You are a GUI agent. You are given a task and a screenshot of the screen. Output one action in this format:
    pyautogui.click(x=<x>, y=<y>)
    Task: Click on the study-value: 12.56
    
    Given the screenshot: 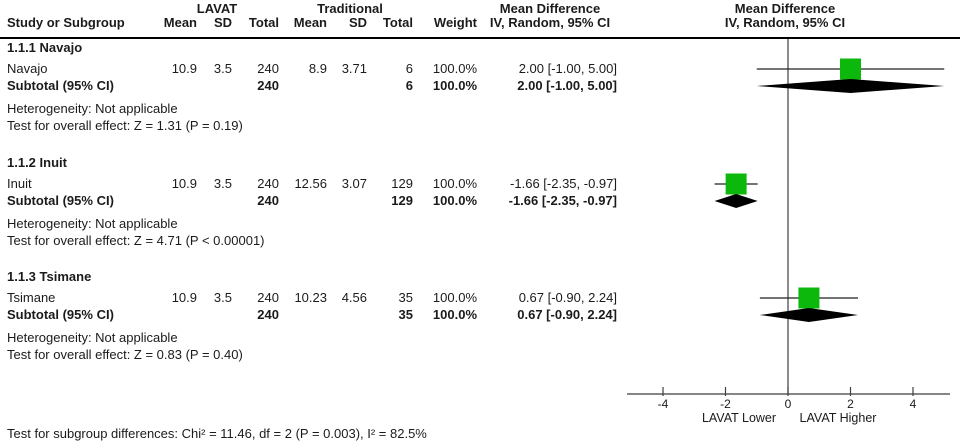 What is the action you would take?
    pyautogui.click(x=310, y=183)
    